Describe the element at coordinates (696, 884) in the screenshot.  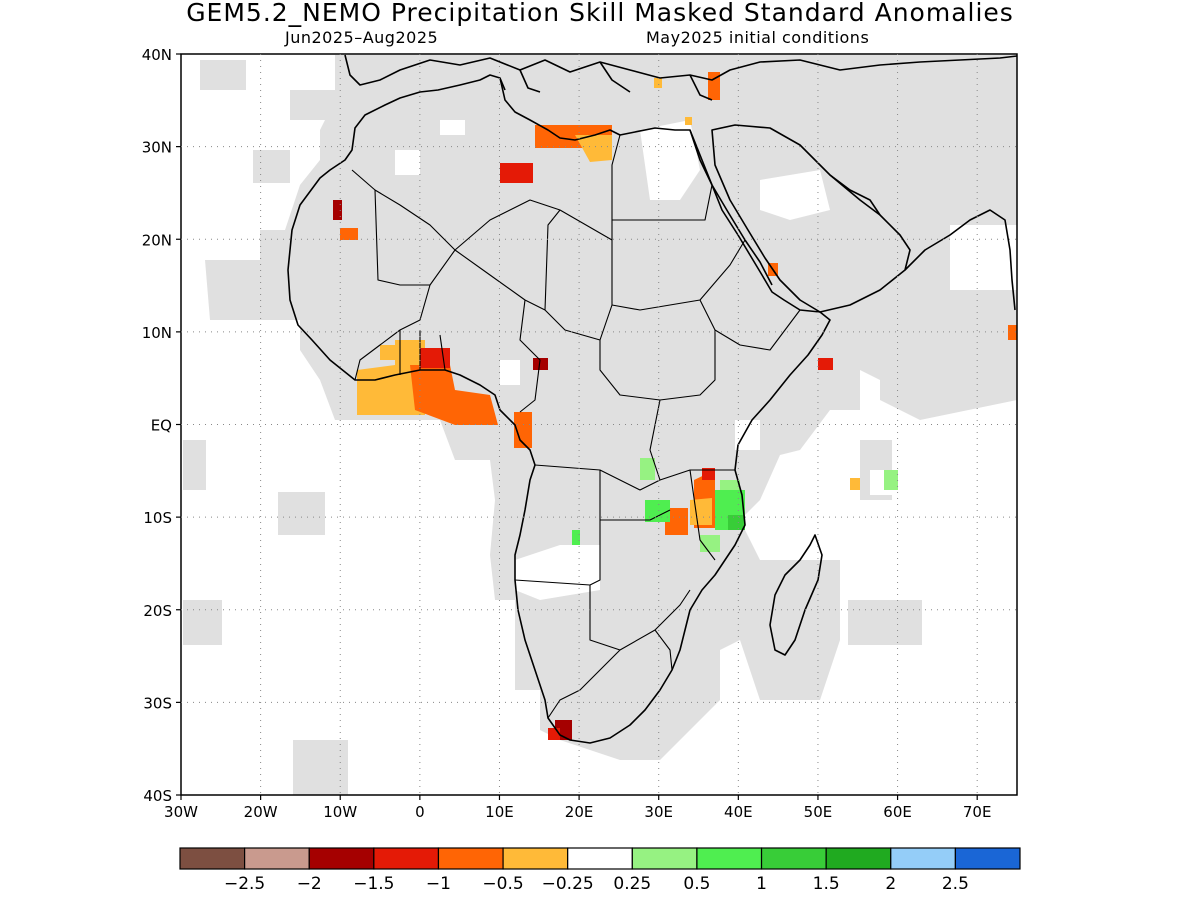
I see `colorbar-label: 0.5` at that location.